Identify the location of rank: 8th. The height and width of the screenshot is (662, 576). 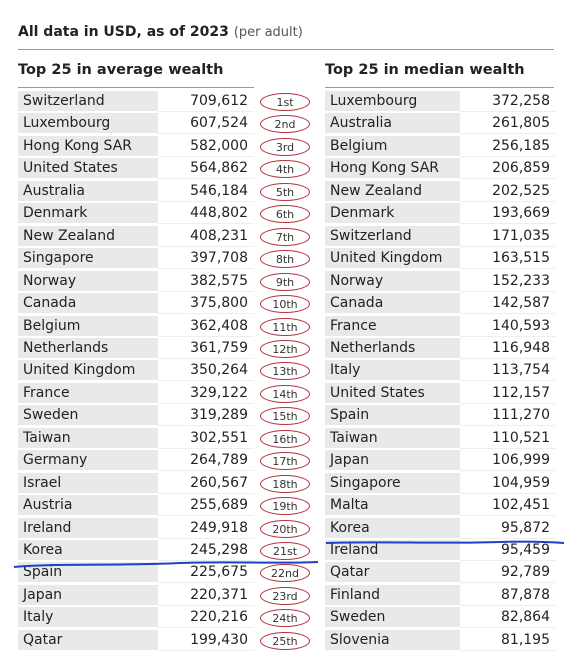
(285, 259).